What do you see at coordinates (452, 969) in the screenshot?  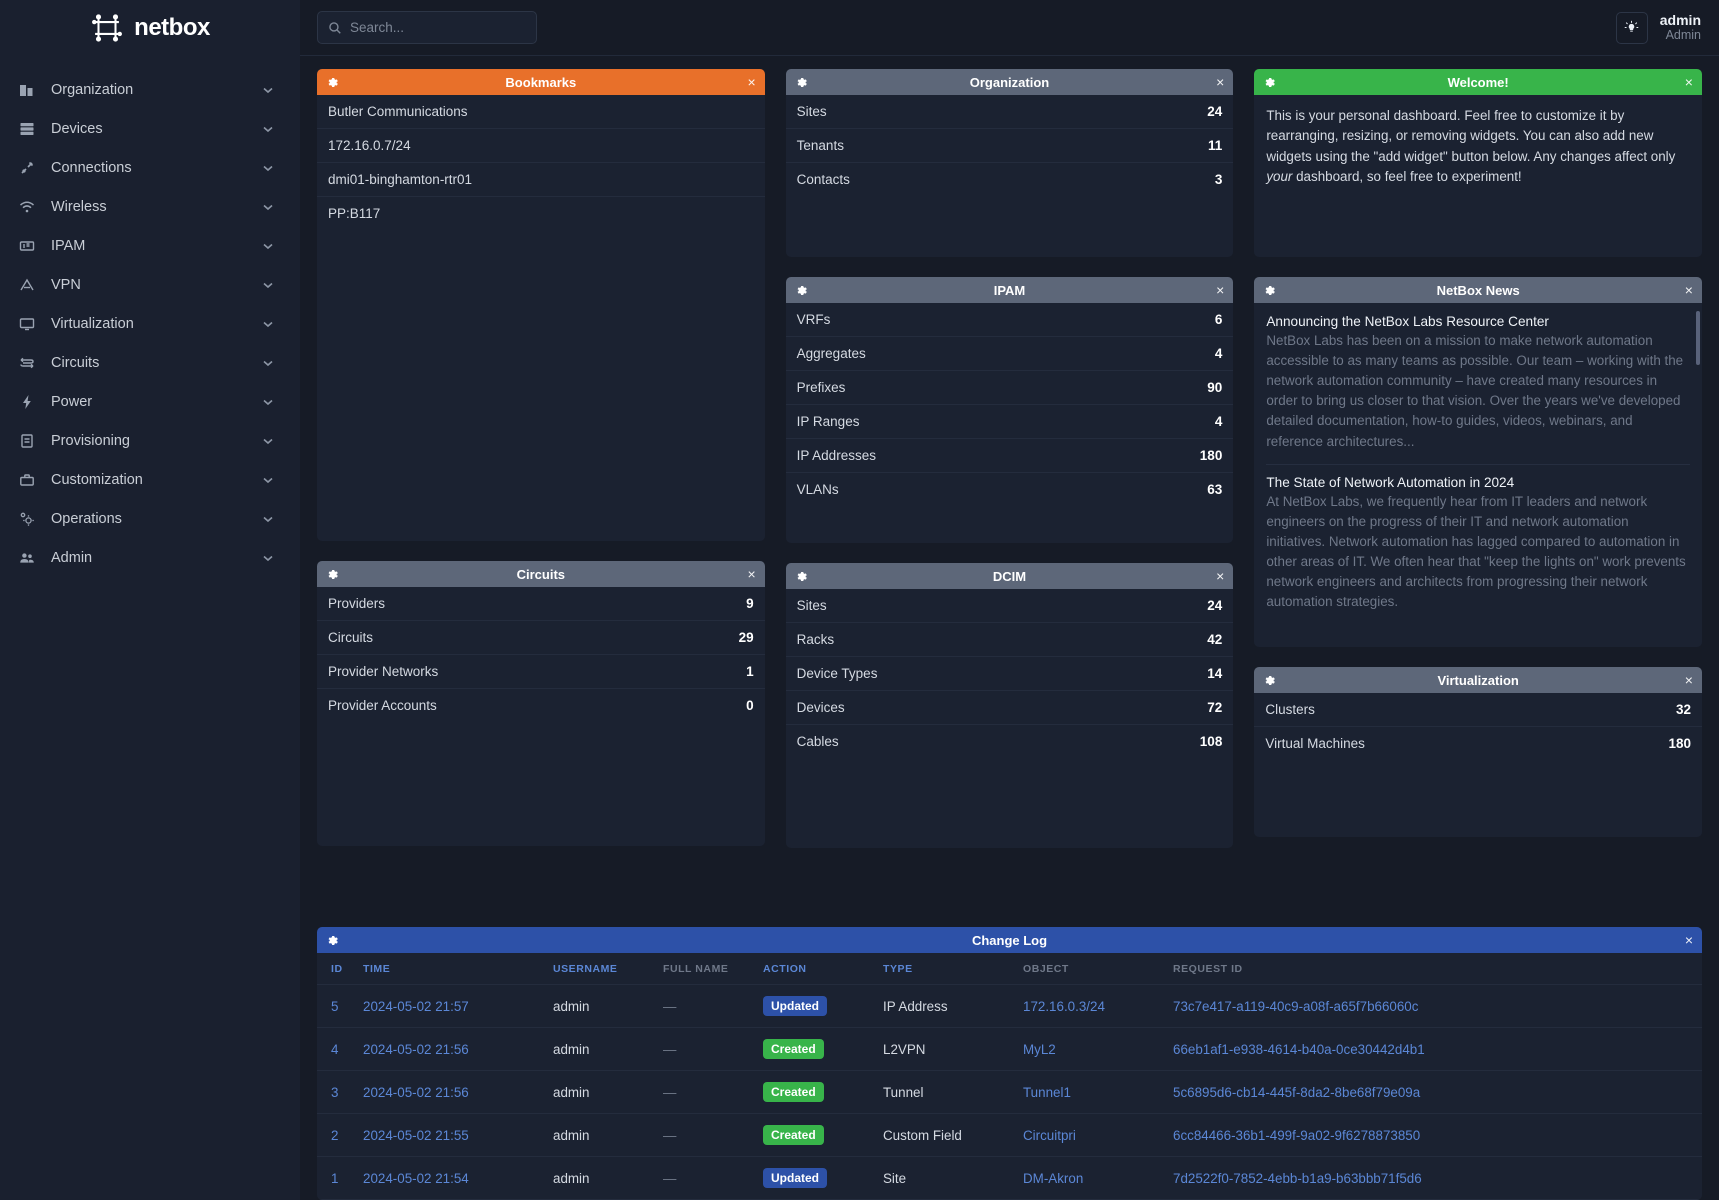 I see `column-header-time: TIME` at bounding box center [452, 969].